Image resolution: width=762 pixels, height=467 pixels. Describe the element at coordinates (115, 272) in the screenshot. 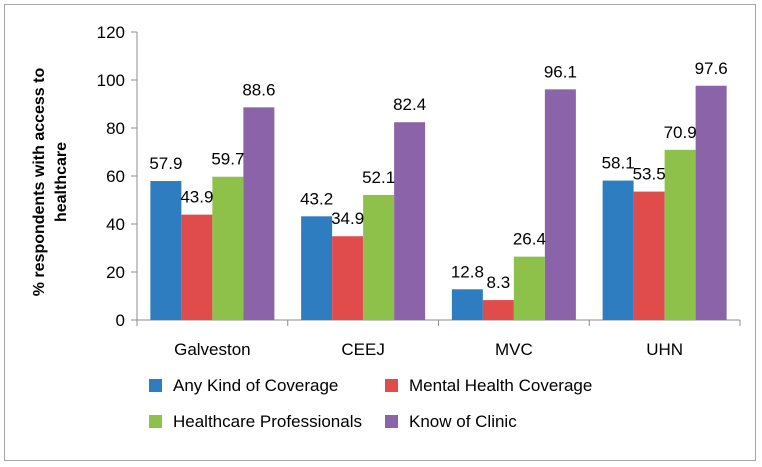

I see `y-tick-label: 20` at that location.